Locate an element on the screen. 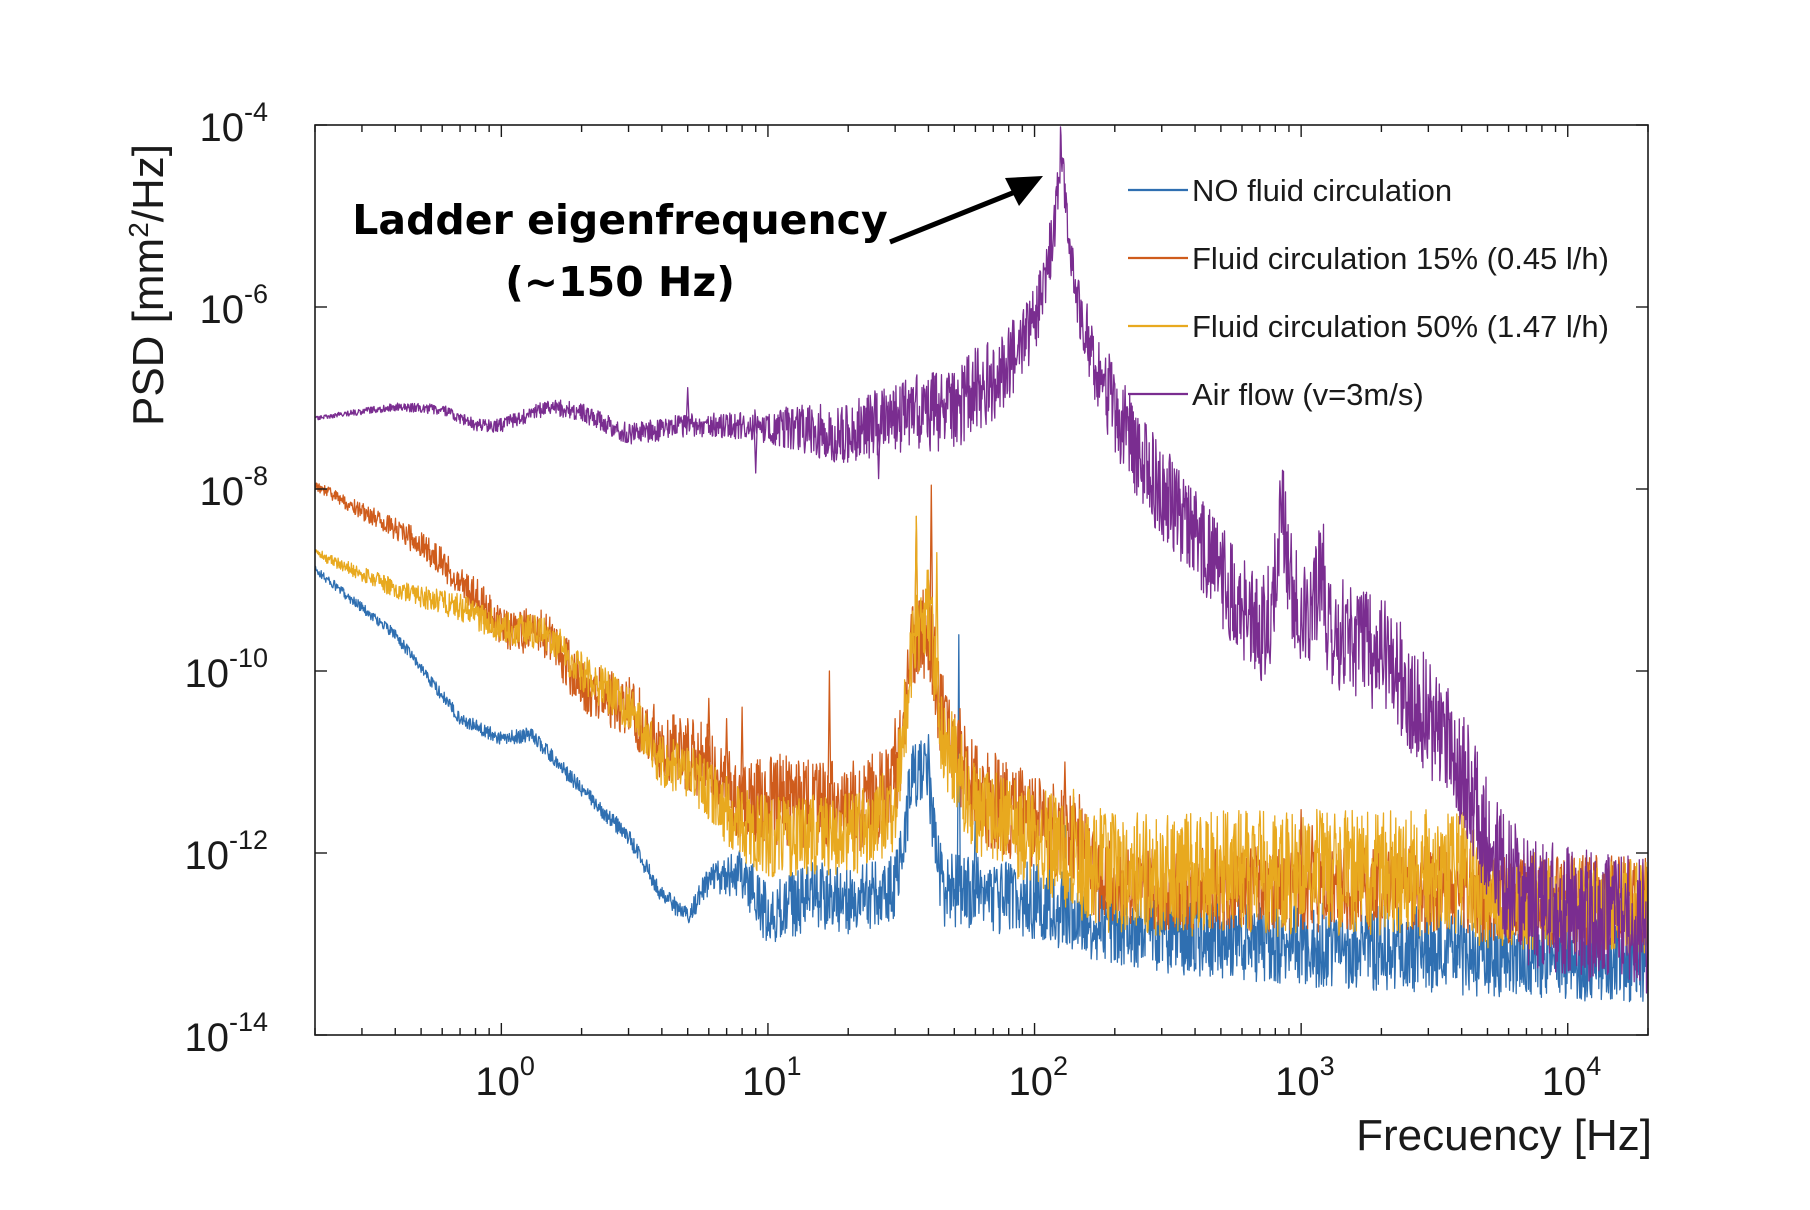  legend-item: Fluid circulation 50% (1.47 l/h) is located at coordinates (1368, 326).